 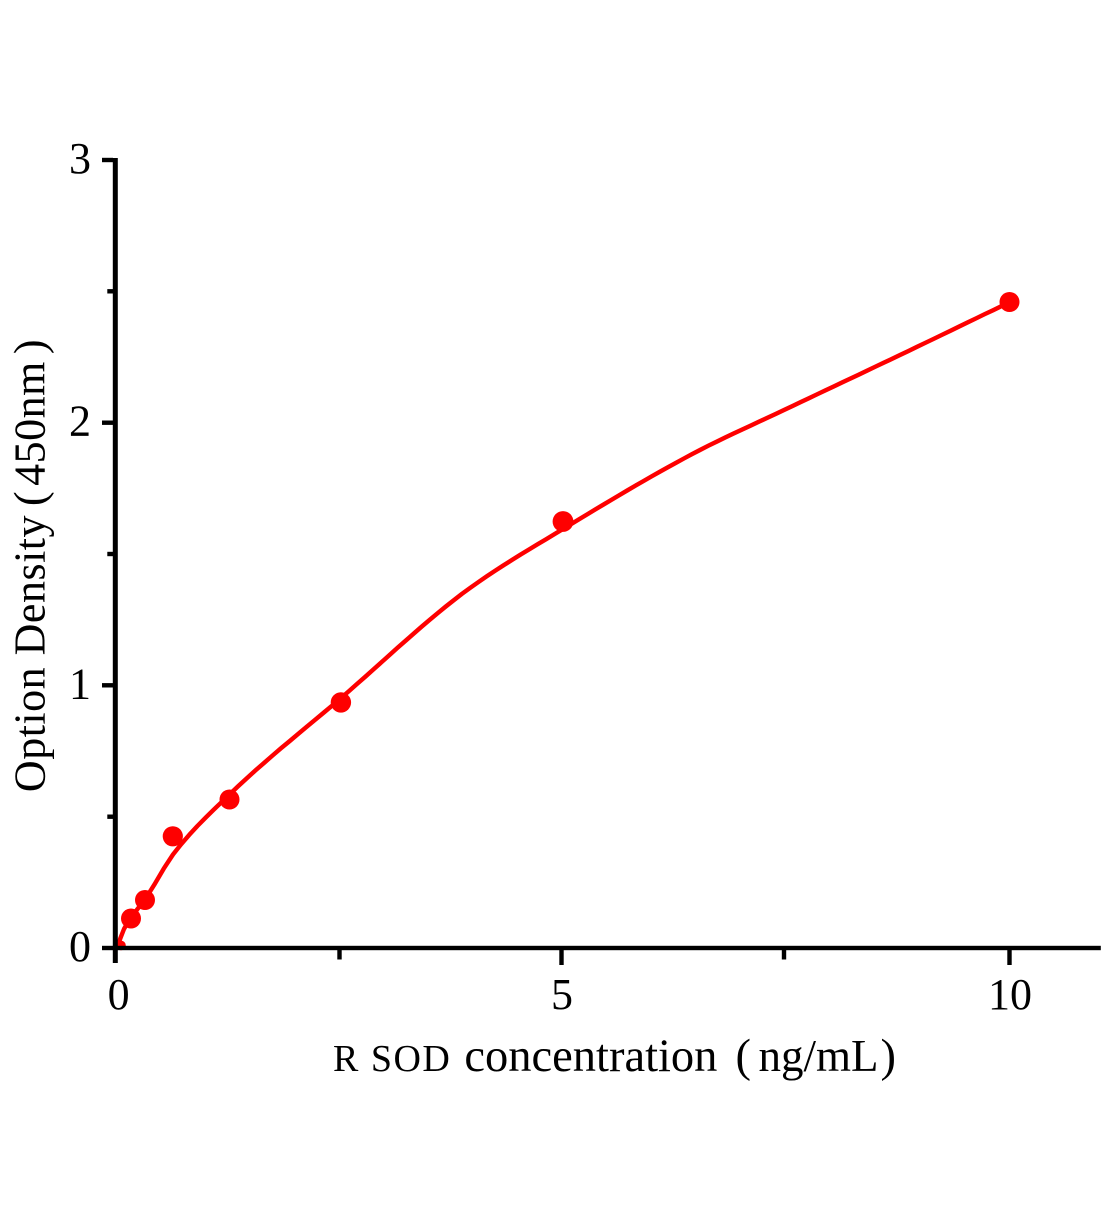 What do you see at coordinates (1010, 994) in the screenshot?
I see `svg-text: 10` at bounding box center [1010, 994].